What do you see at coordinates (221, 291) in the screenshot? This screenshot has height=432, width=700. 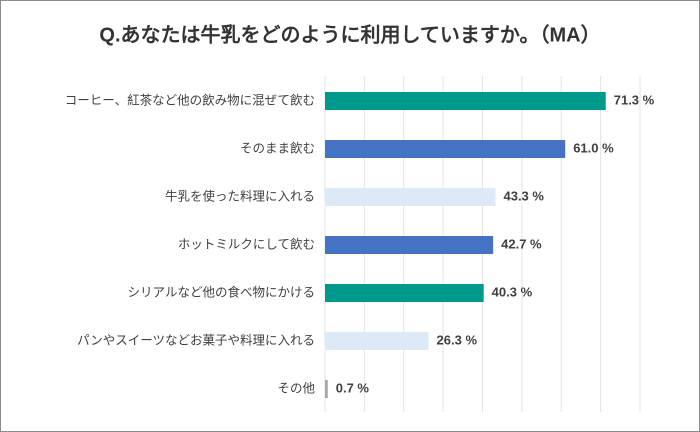 I see `y-tick-label: シリアルなど他の食べ物にかける` at bounding box center [221, 291].